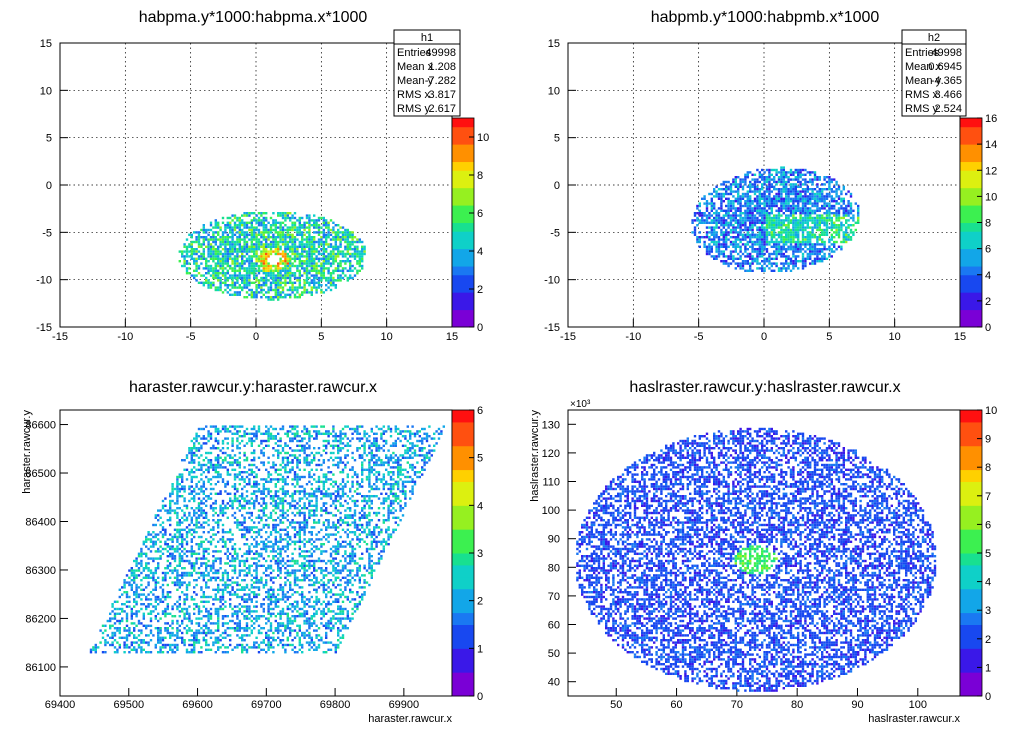 Image resolution: width=1020 pixels, height=740 pixels. What do you see at coordinates (410, 719) in the screenshot?
I see `x-axis-title: haraster.rawcur.x` at bounding box center [410, 719].